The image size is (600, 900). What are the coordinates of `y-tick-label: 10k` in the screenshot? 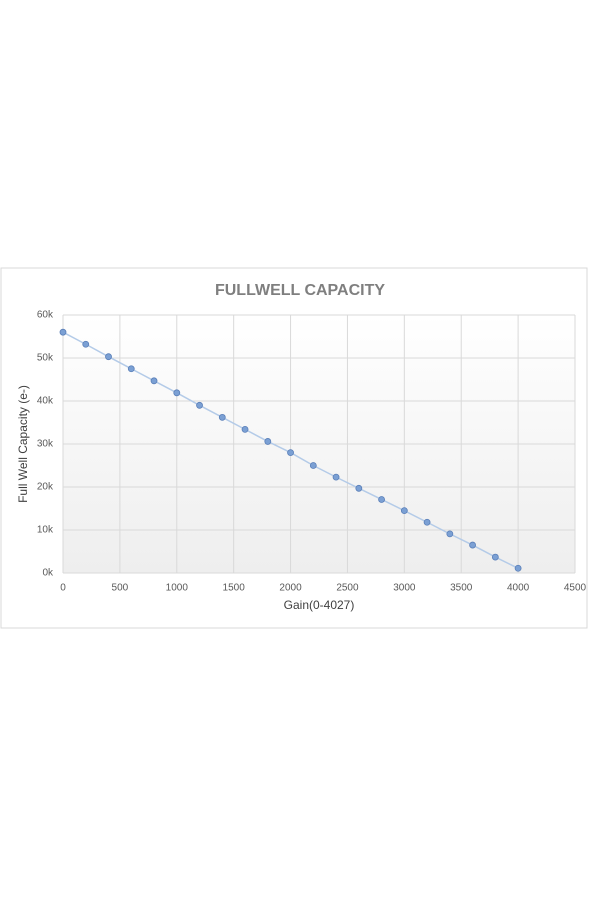 It's located at (45, 530).